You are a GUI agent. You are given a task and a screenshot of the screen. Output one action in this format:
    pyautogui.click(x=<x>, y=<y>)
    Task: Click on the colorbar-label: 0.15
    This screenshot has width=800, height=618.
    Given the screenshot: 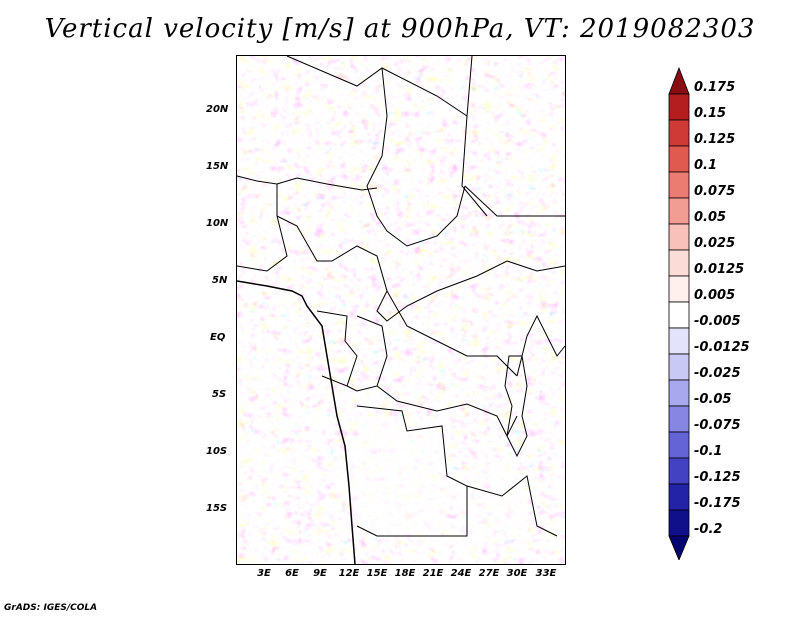 What is the action you would take?
    pyautogui.click(x=710, y=113)
    